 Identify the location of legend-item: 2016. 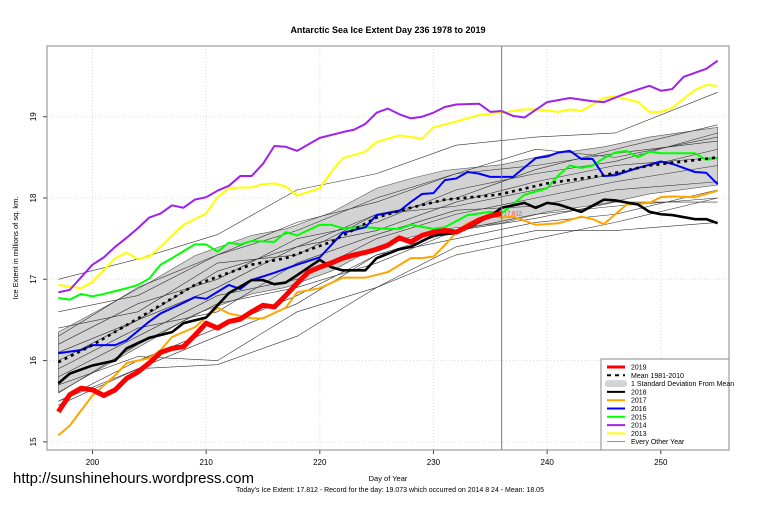
(627, 409).